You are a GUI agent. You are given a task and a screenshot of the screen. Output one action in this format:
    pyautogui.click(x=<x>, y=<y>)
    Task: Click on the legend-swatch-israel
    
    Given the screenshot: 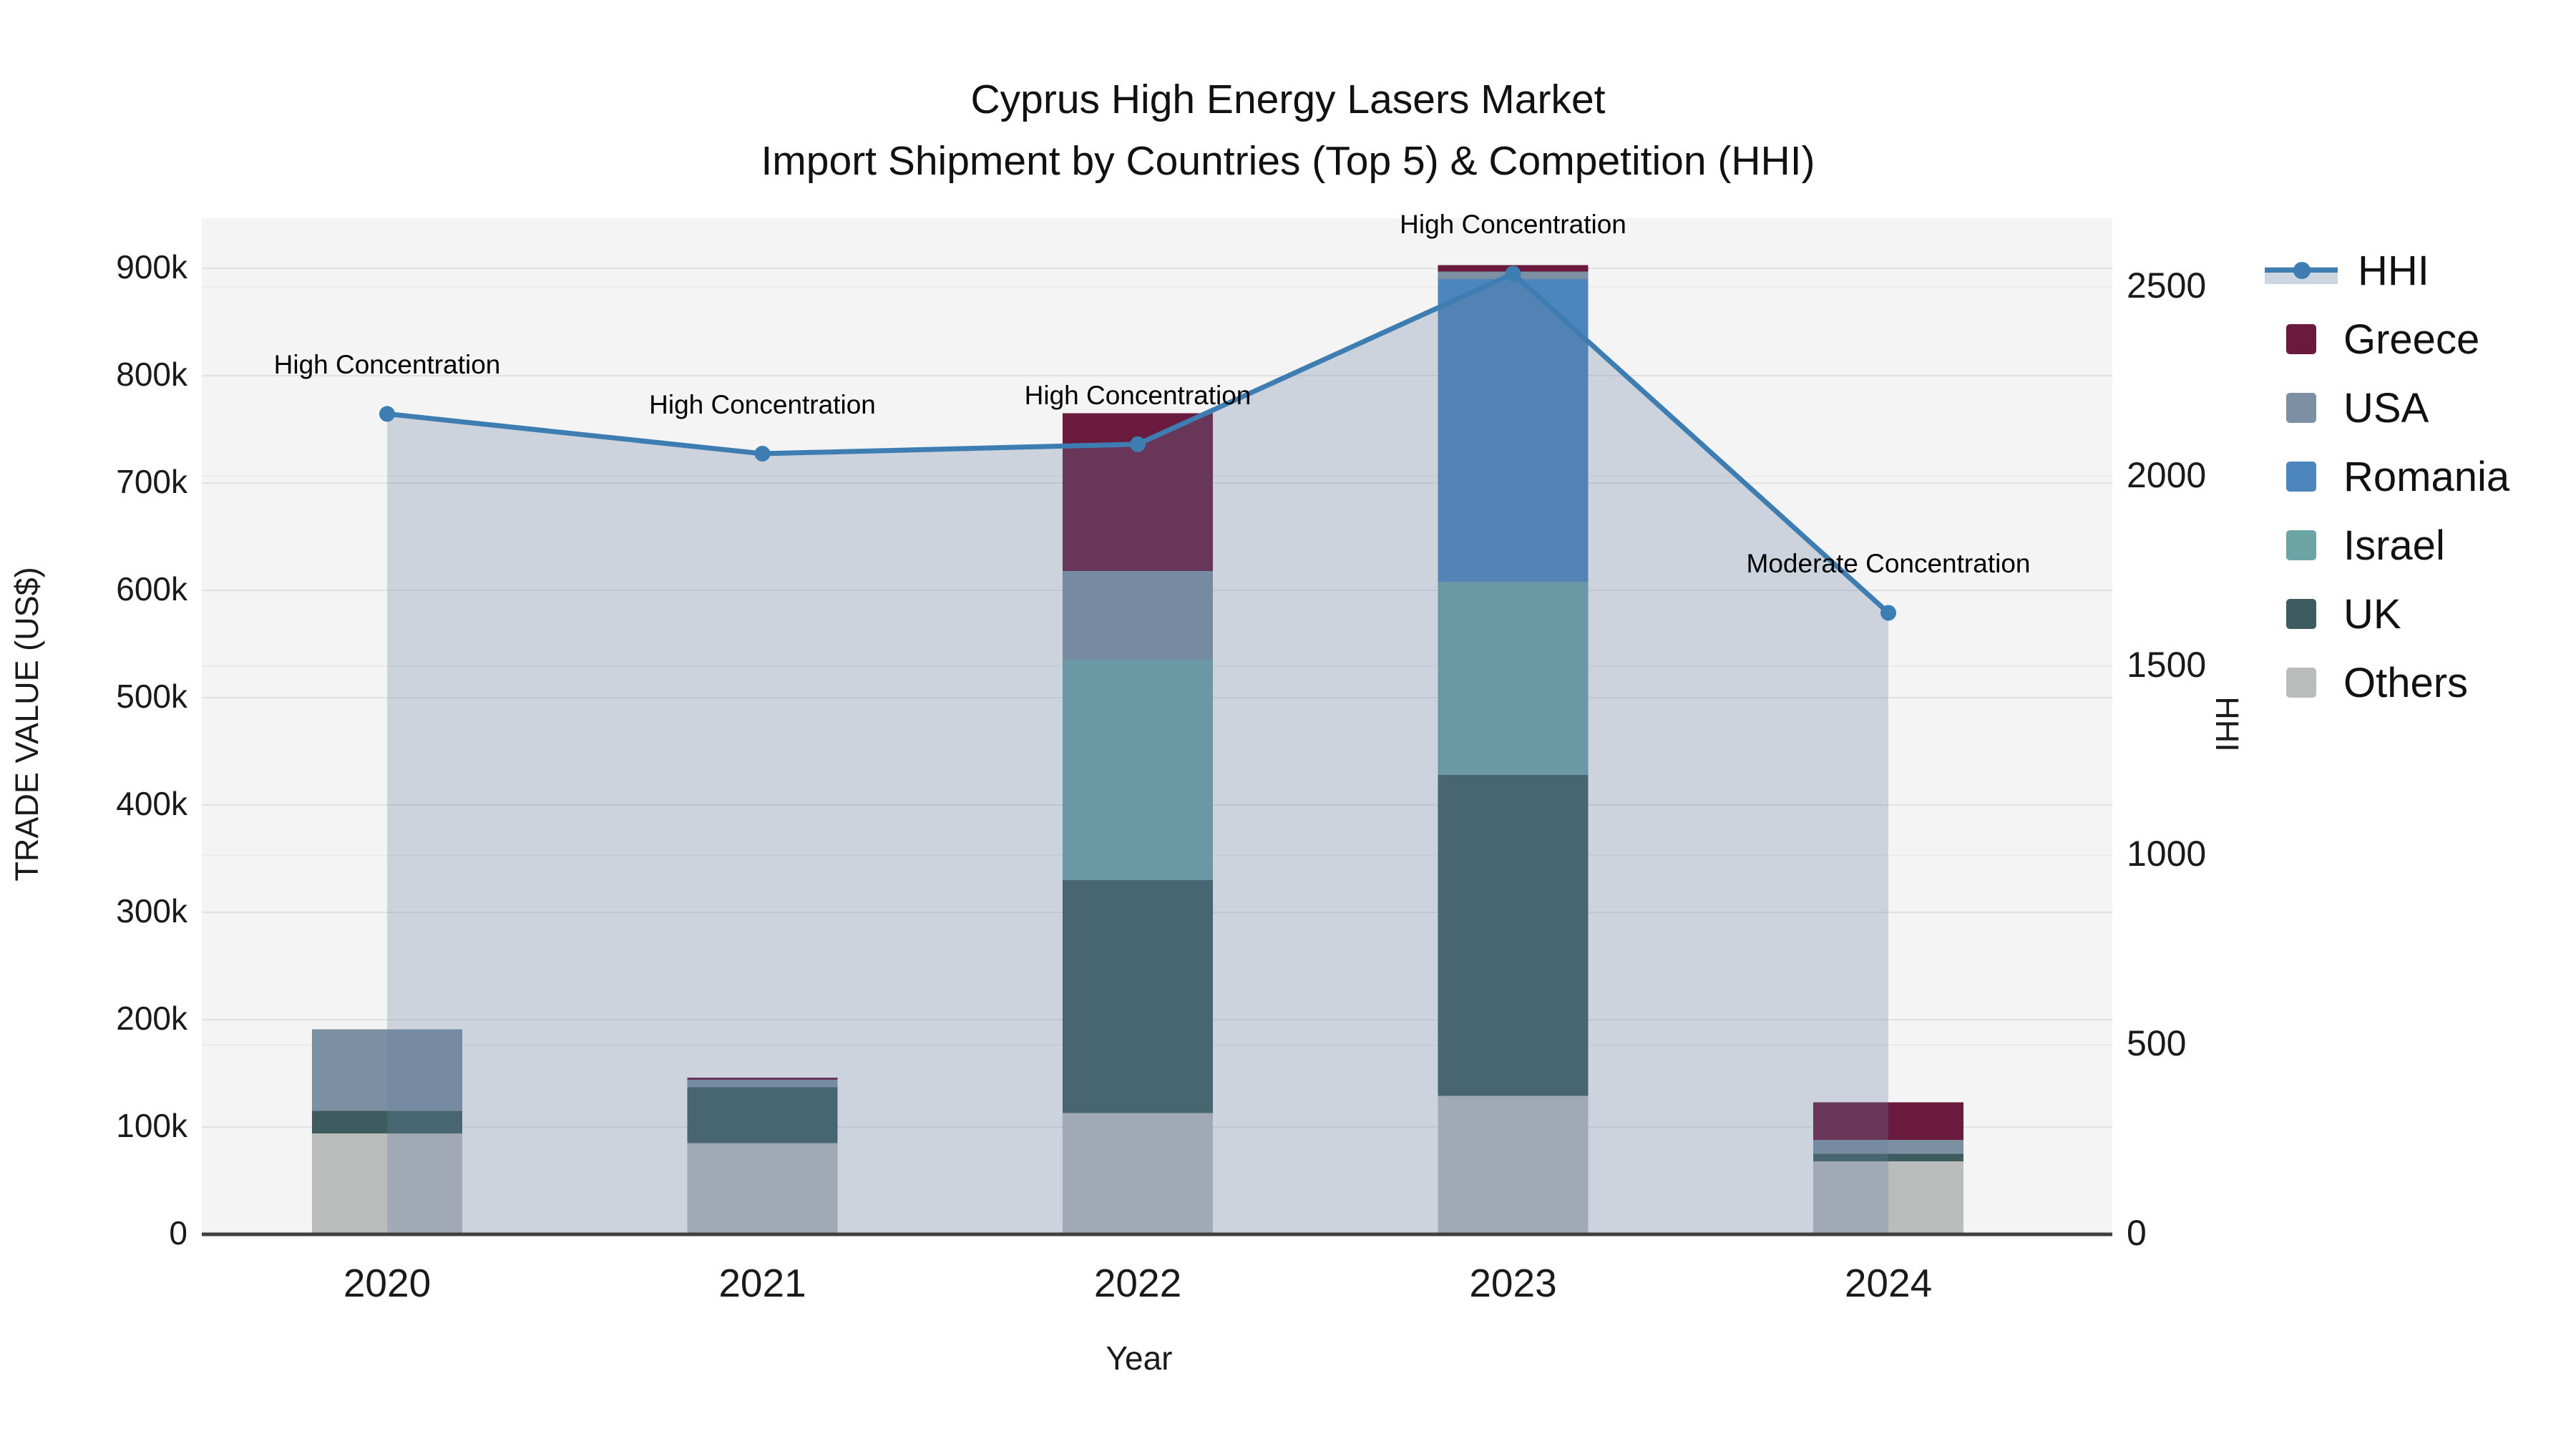 What is the action you would take?
    pyautogui.click(x=2301, y=545)
    